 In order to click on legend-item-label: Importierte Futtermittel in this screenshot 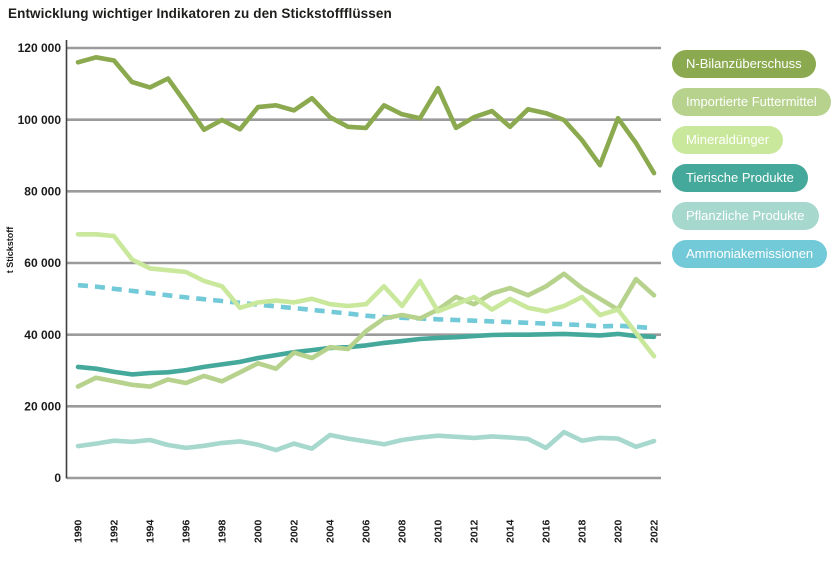, I will do `click(751, 101)`.